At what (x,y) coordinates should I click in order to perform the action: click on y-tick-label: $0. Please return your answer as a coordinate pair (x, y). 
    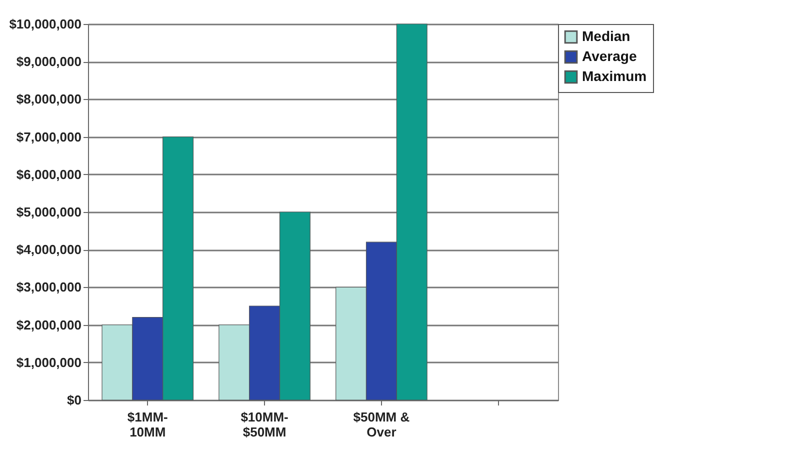
    Looking at the image, I should click on (74, 400).